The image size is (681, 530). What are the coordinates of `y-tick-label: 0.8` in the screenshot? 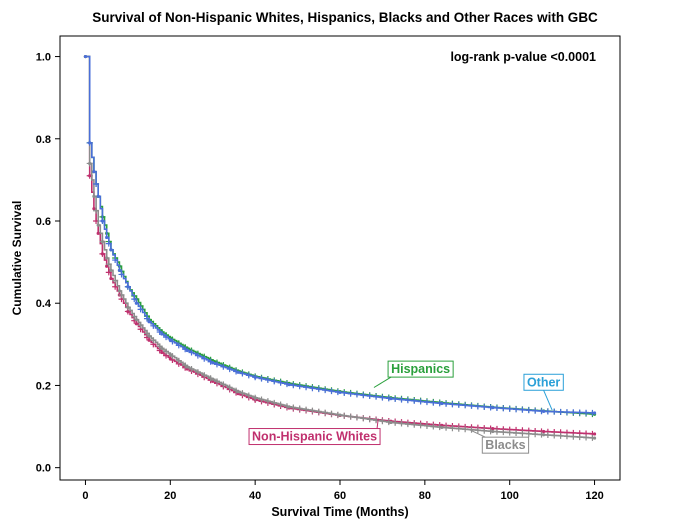 It's located at (43, 140).